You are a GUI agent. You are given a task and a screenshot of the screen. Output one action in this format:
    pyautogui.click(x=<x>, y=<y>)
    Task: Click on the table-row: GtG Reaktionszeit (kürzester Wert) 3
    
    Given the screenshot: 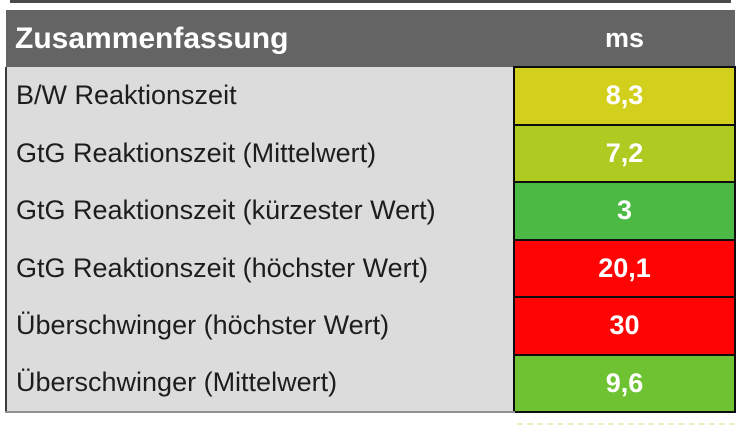 What is the action you would take?
    pyautogui.click(x=370, y=211)
    